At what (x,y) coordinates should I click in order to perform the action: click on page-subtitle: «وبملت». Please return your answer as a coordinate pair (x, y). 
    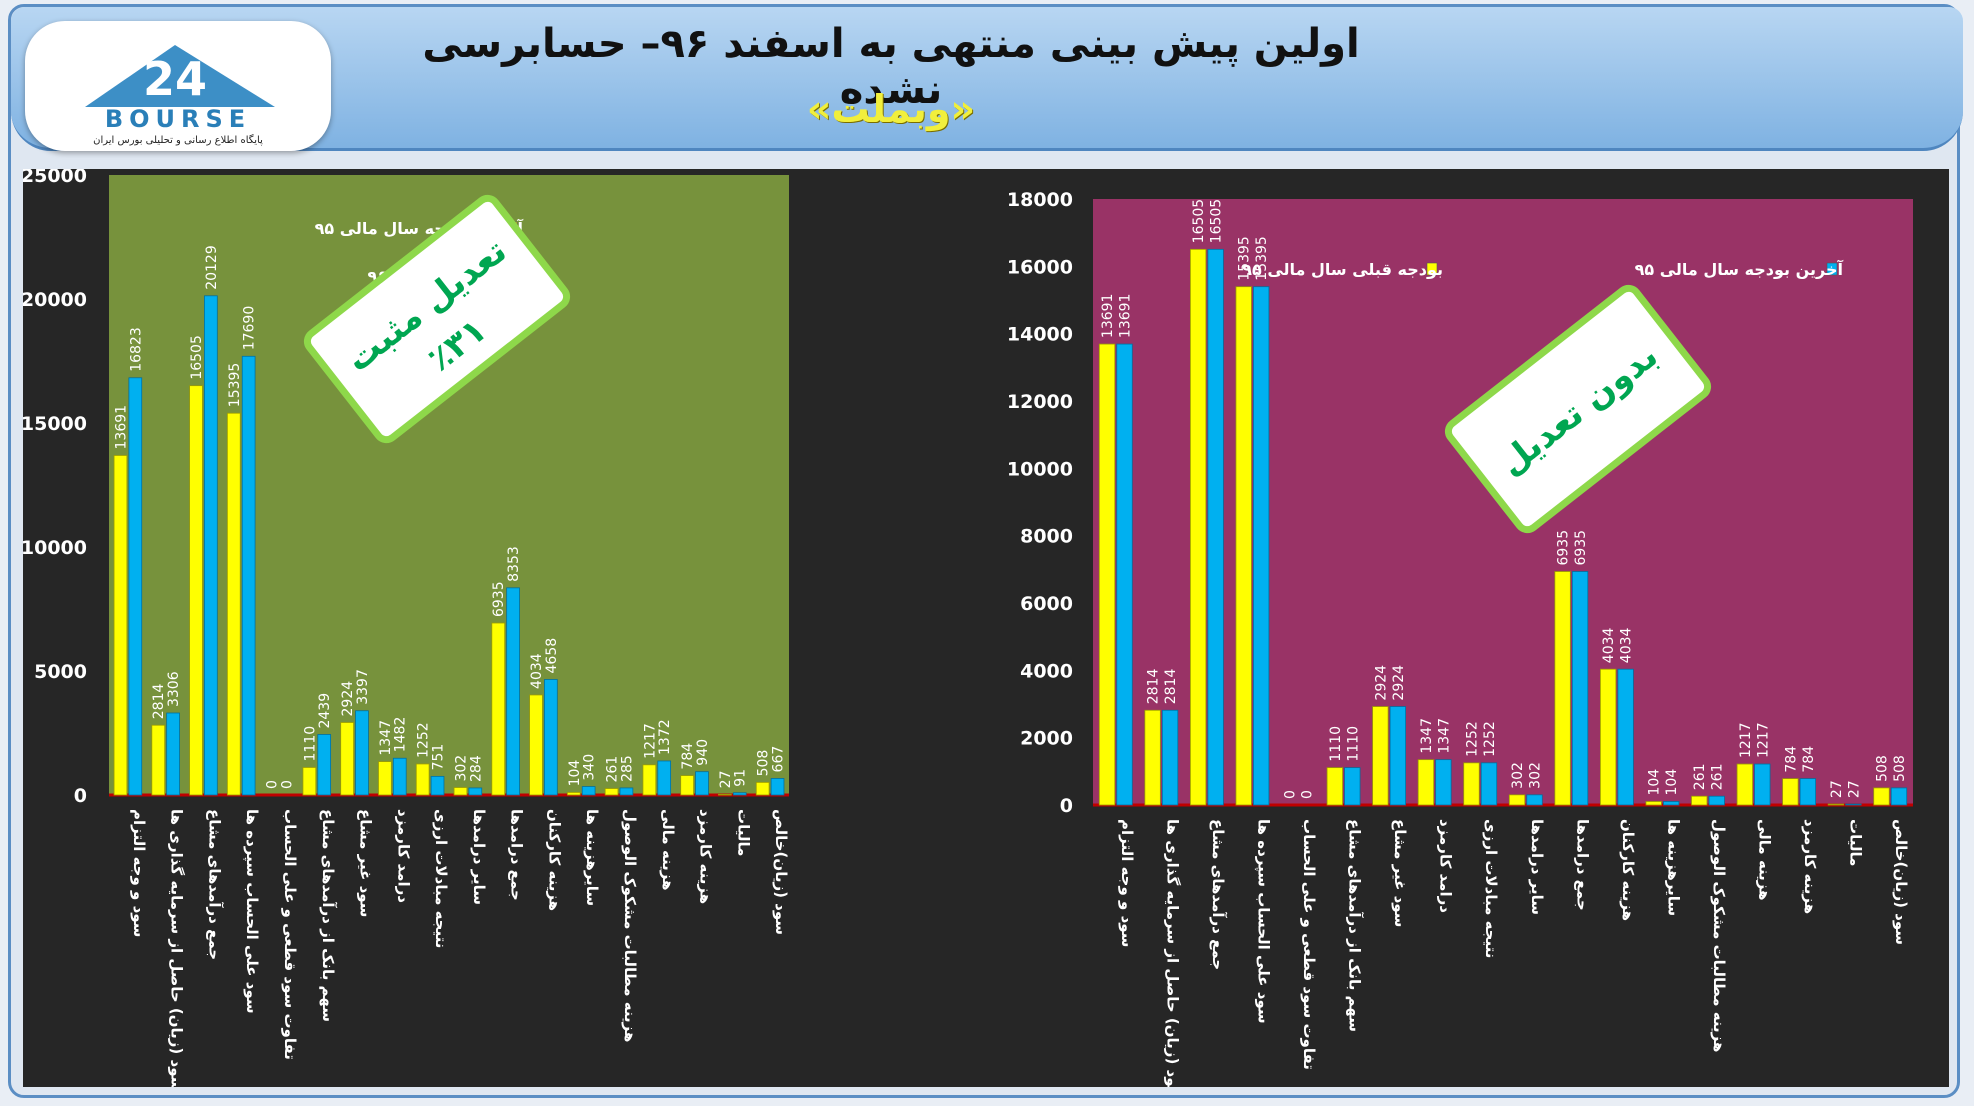
    Looking at the image, I should click on (891, 109).